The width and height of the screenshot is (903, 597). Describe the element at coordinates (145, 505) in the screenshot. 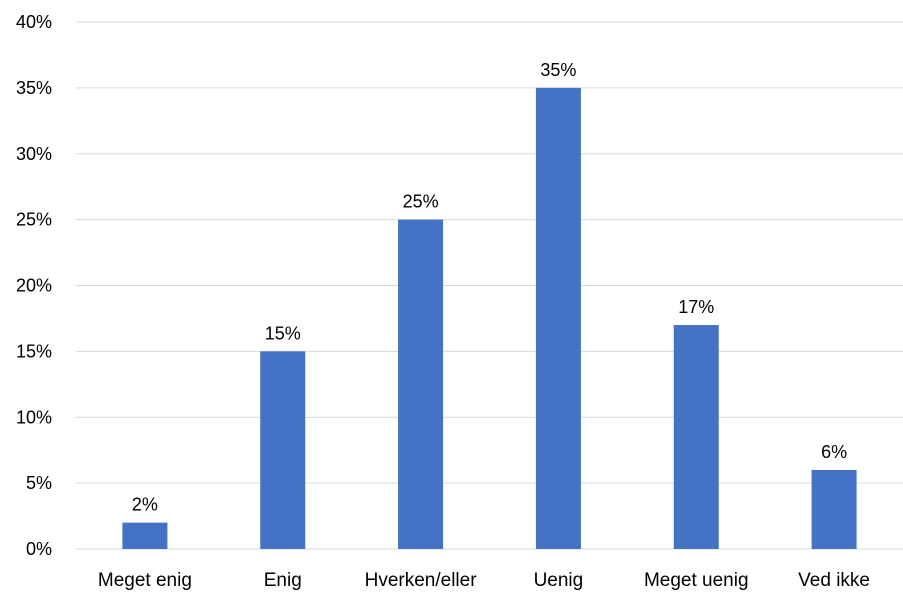

I see `data-label: 2%` at that location.